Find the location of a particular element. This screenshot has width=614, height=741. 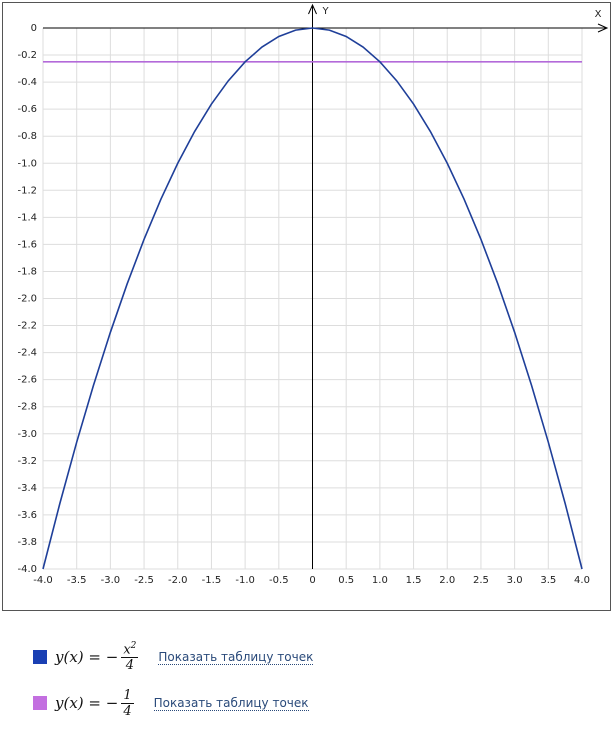

x-tick-label: -2.0 is located at coordinates (178, 580).